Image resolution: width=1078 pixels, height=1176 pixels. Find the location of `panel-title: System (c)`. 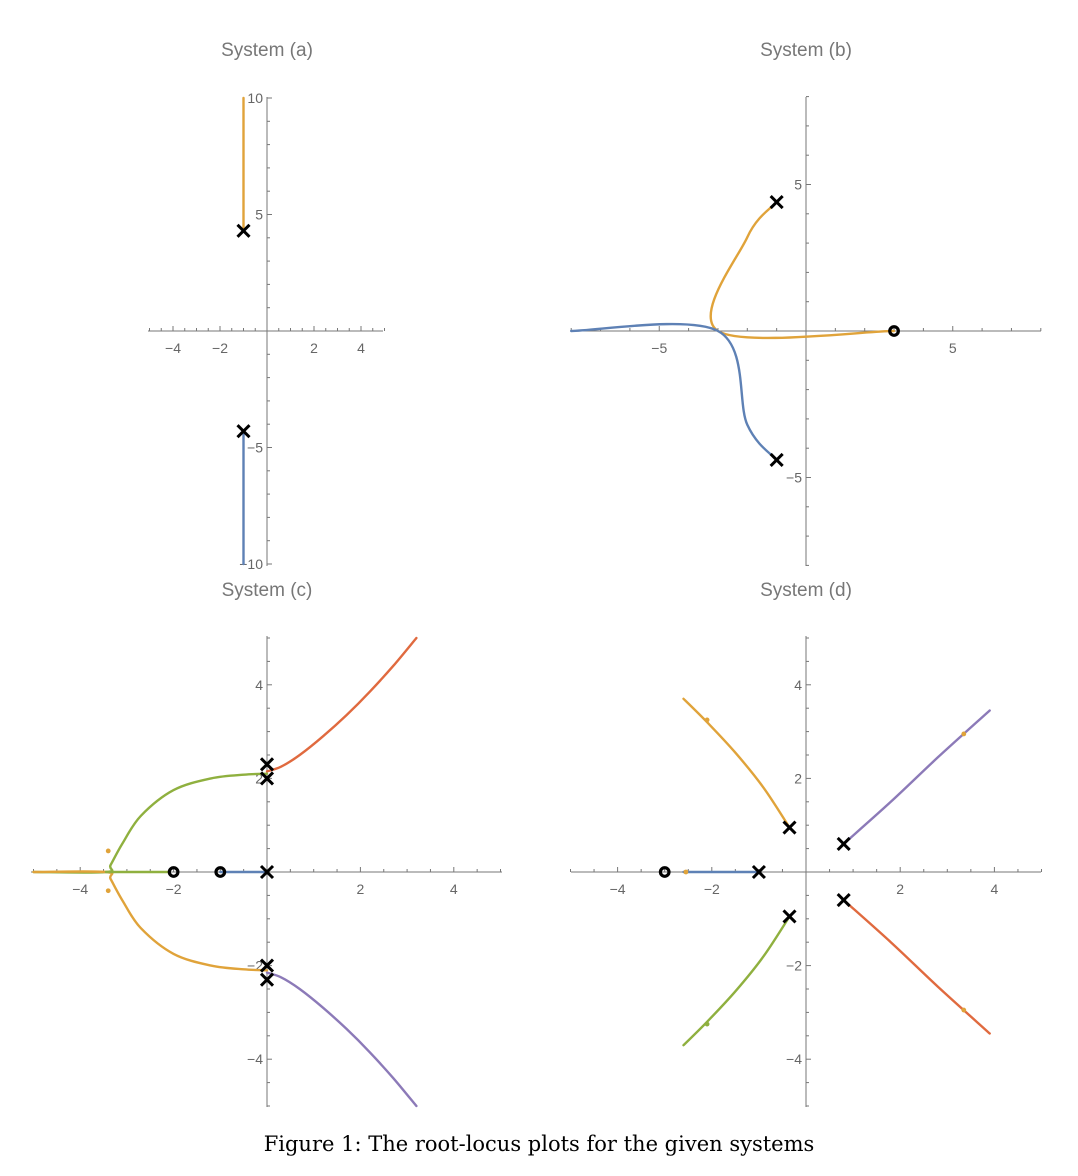

panel-title: System (c) is located at coordinates (267, 590).